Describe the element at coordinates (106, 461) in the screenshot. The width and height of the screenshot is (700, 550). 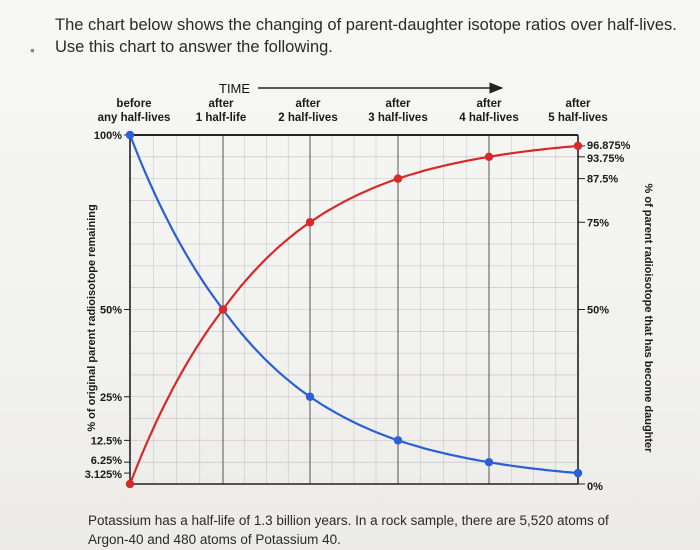
I see `left-tick-label: 6.25%` at that location.